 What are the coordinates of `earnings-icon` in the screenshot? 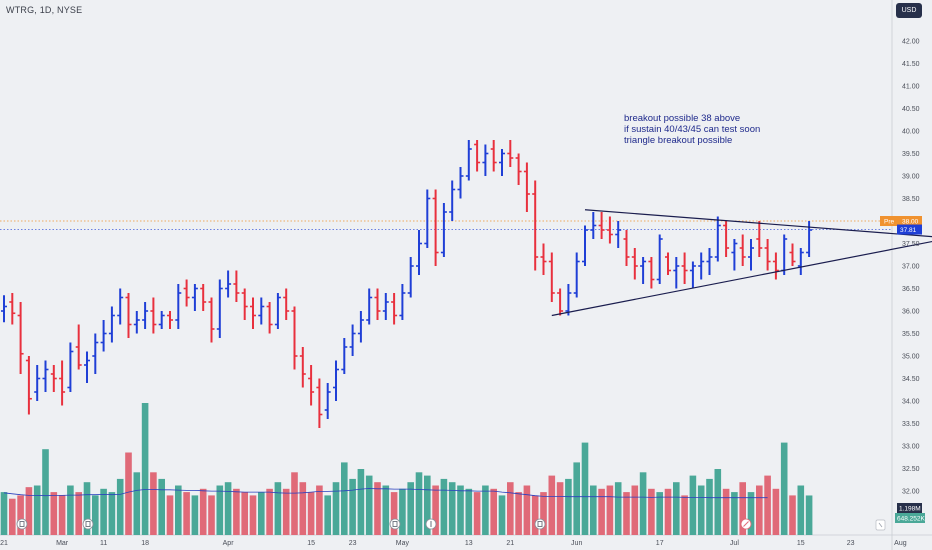 It's located at (88, 524).